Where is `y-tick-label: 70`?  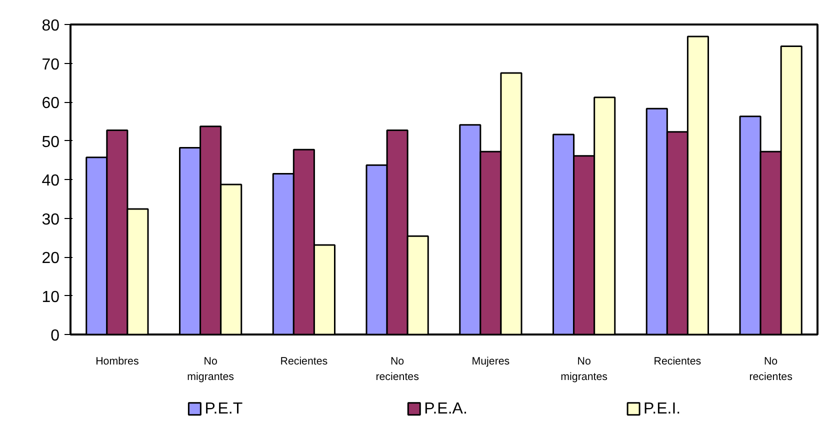
y-tick-label: 70 is located at coordinates (51, 65).